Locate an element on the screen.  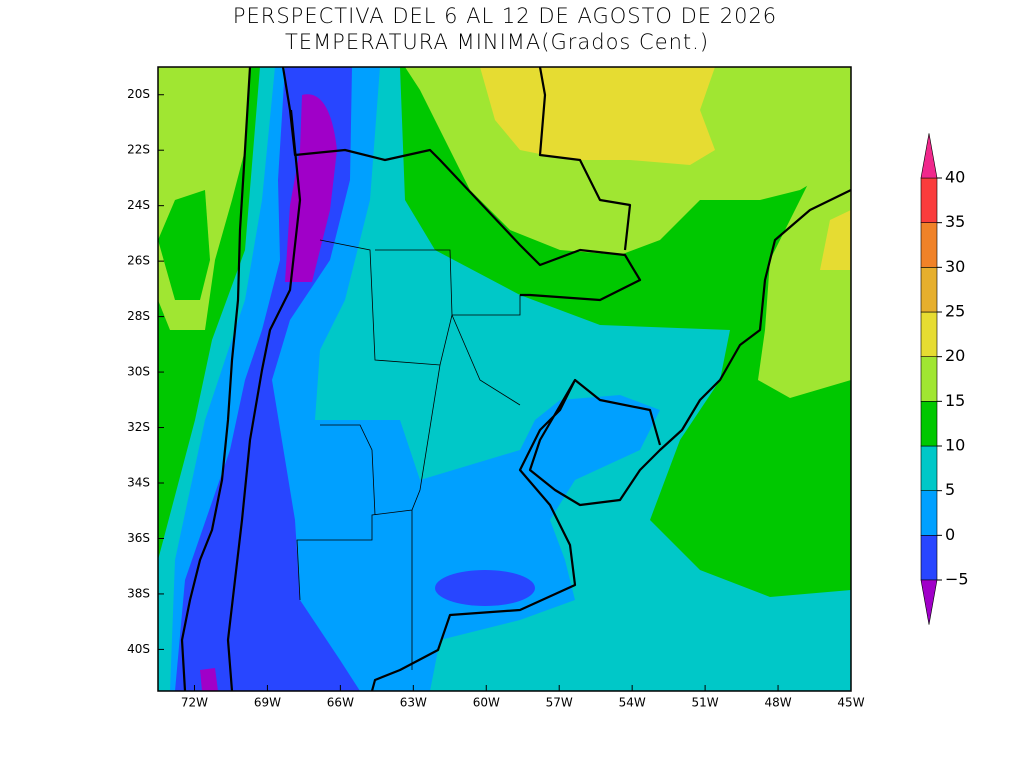
lat-tick-label: 34S is located at coordinates (138, 483).